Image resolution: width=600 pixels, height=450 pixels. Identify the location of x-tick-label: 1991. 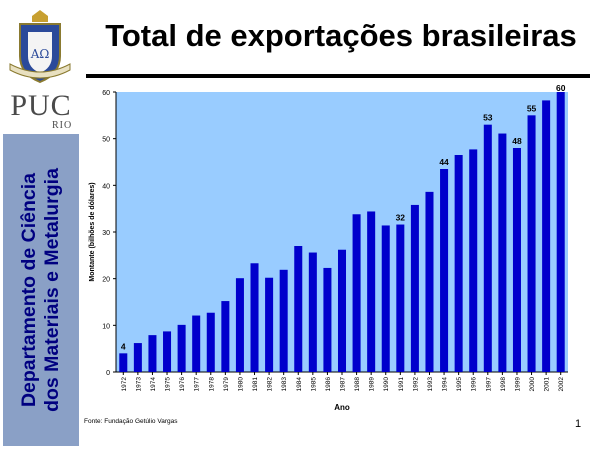
(401, 384).